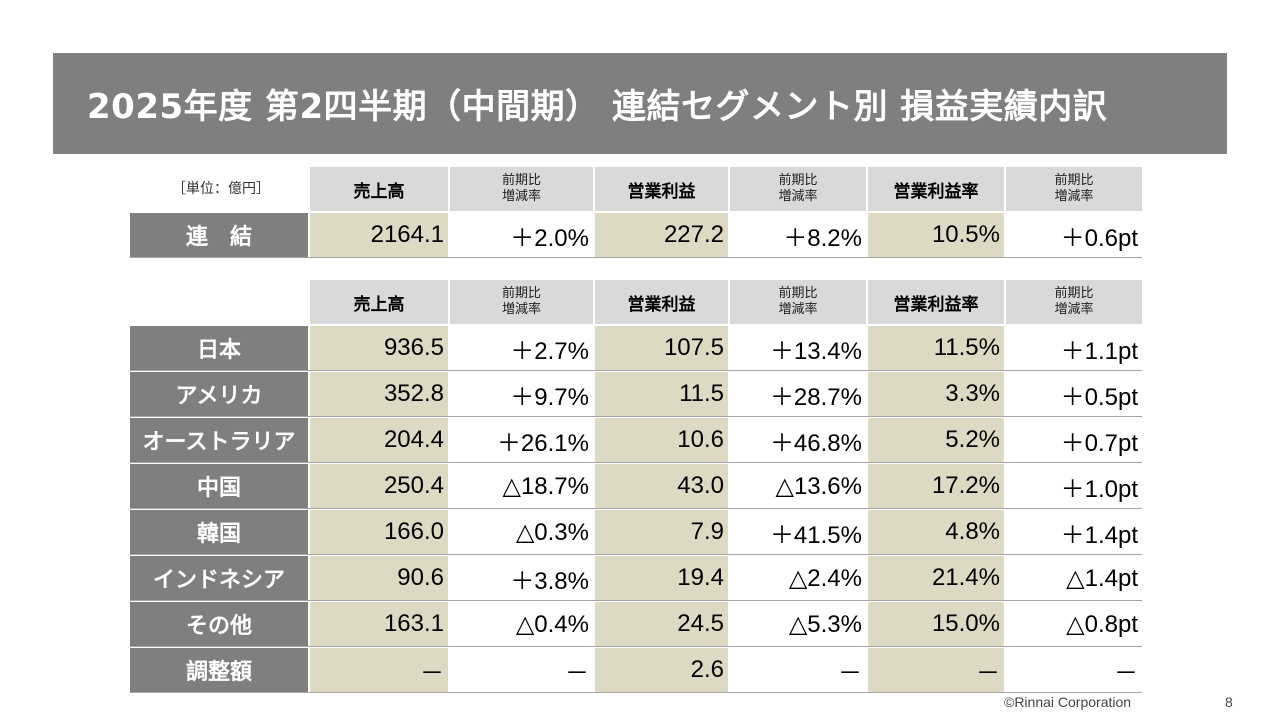  What do you see at coordinates (379, 348) in the screenshot?
I see `cell-sales: 936.5` at bounding box center [379, 348].